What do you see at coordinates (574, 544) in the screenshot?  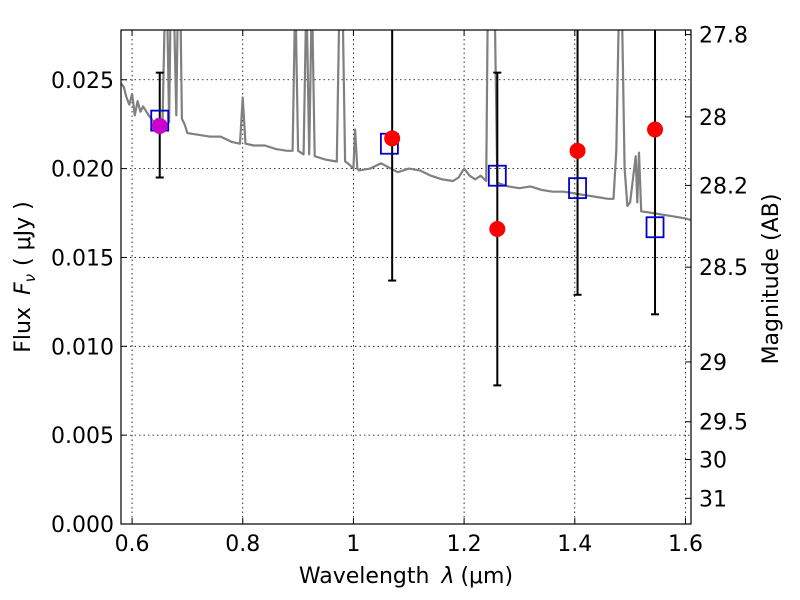 I see `x-tick-label: 1.4` at bounding box center [574, 544].